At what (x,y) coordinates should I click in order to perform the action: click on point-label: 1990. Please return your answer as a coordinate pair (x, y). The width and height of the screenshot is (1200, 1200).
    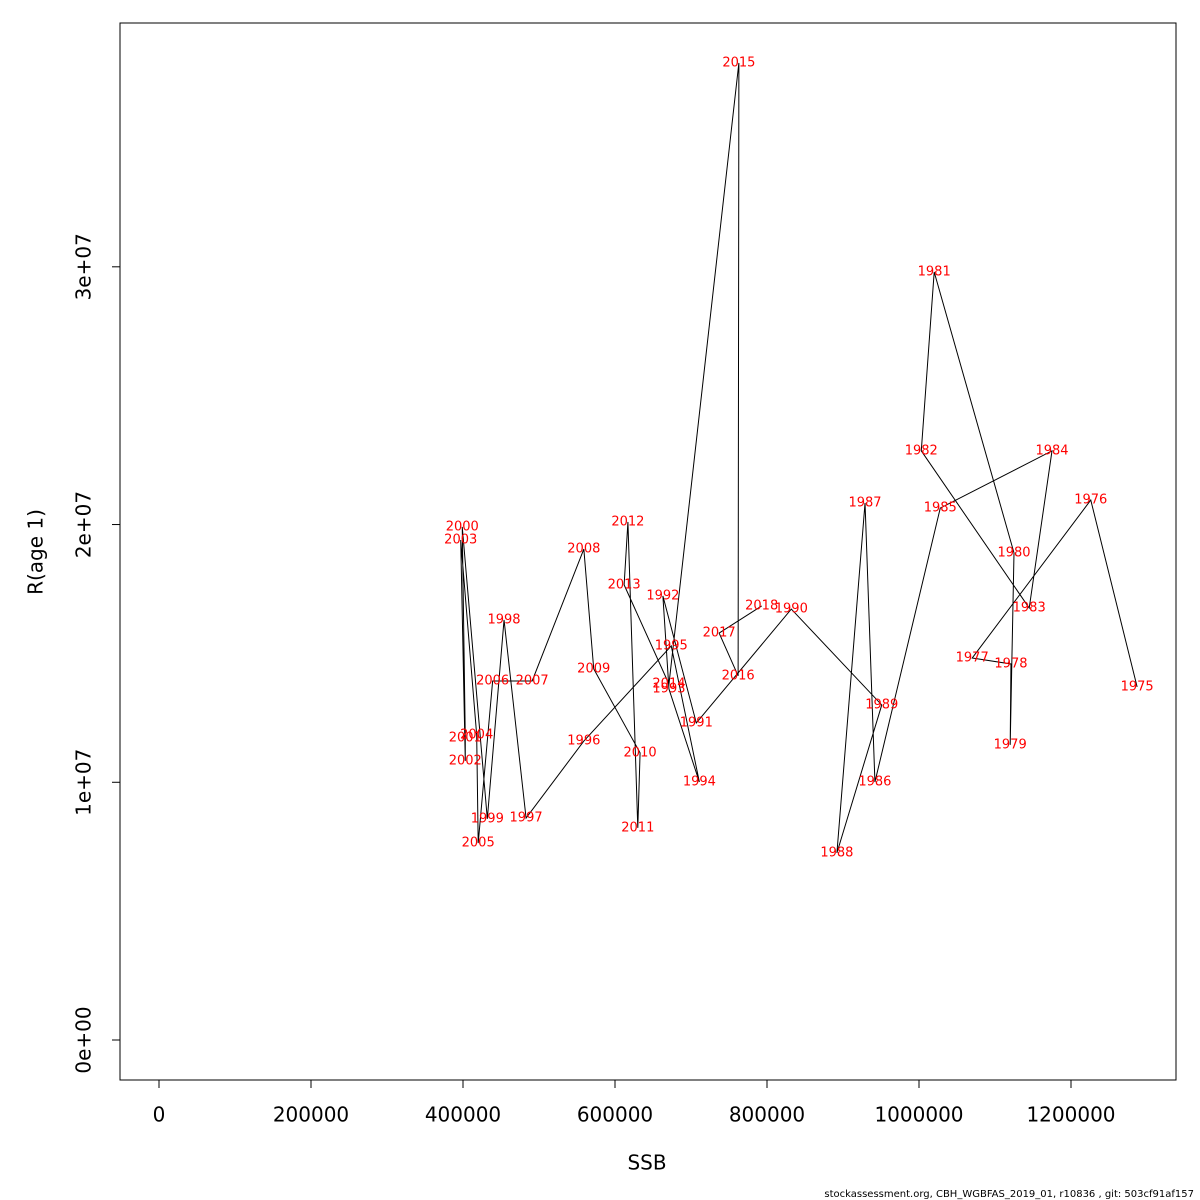
    Looking at the image, I should click on (791, 609).